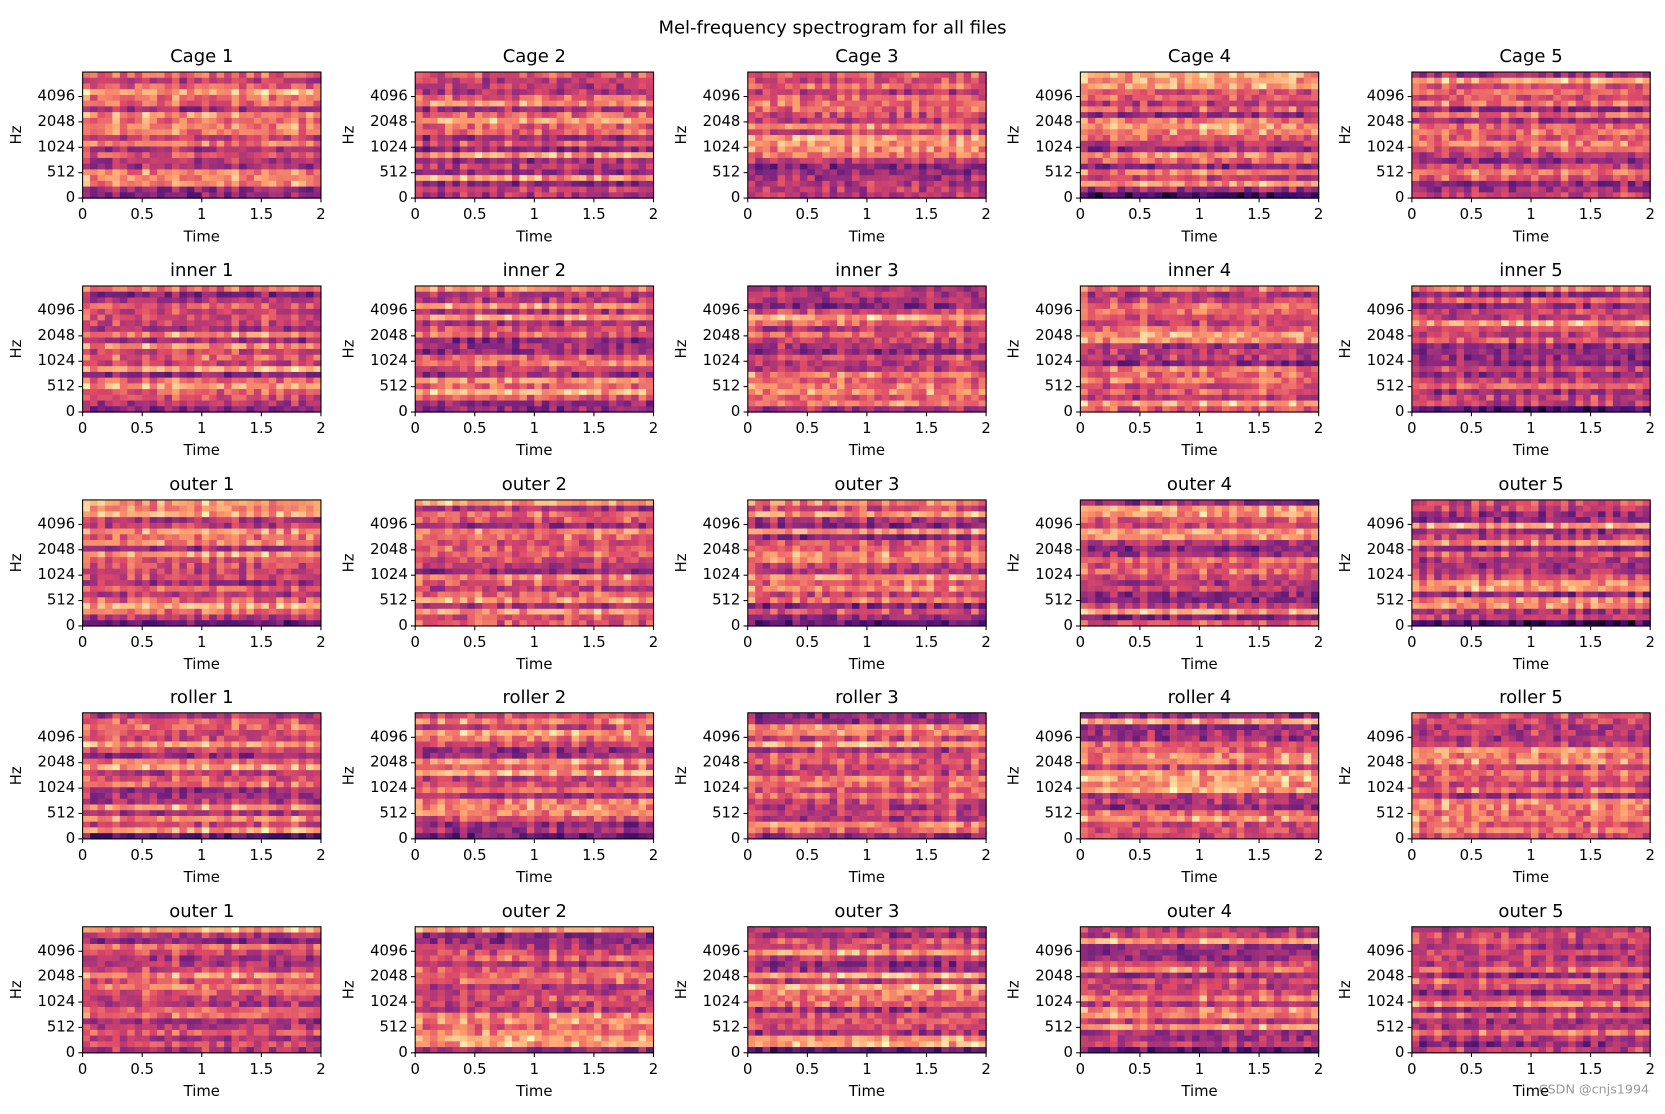 The image size is (1665, 1114). What do you see at coordinates (1140, 214) in the screenshot?
I see `x-tick-label: 0.5` at bounding box center [1140, 214].